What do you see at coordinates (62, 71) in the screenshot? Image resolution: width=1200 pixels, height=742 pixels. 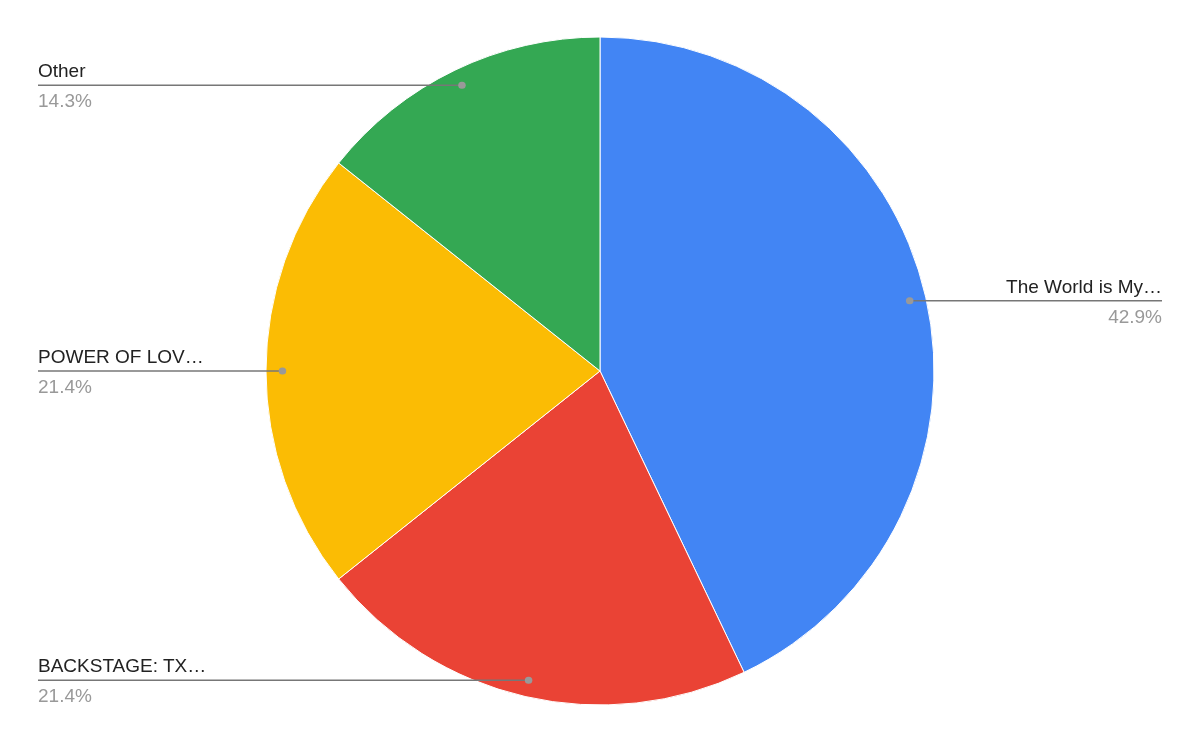 I see `slice-label: Other` at bounding box center [62, 71].